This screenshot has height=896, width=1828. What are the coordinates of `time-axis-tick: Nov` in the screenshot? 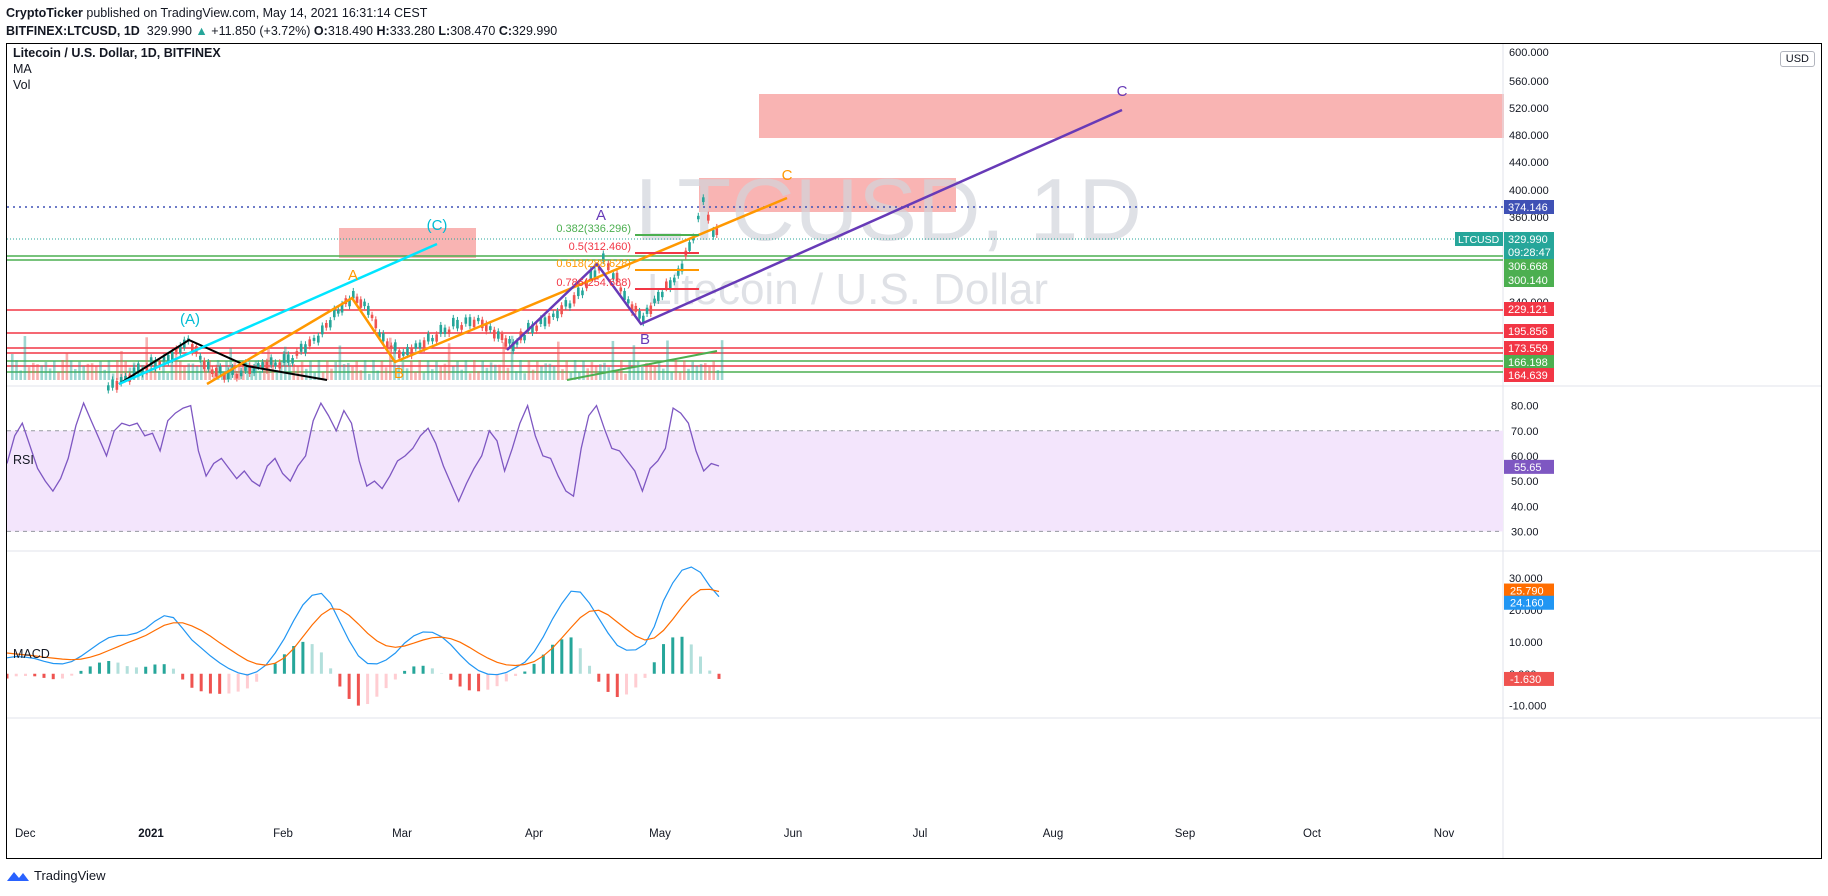 It's located at (1444, 834).